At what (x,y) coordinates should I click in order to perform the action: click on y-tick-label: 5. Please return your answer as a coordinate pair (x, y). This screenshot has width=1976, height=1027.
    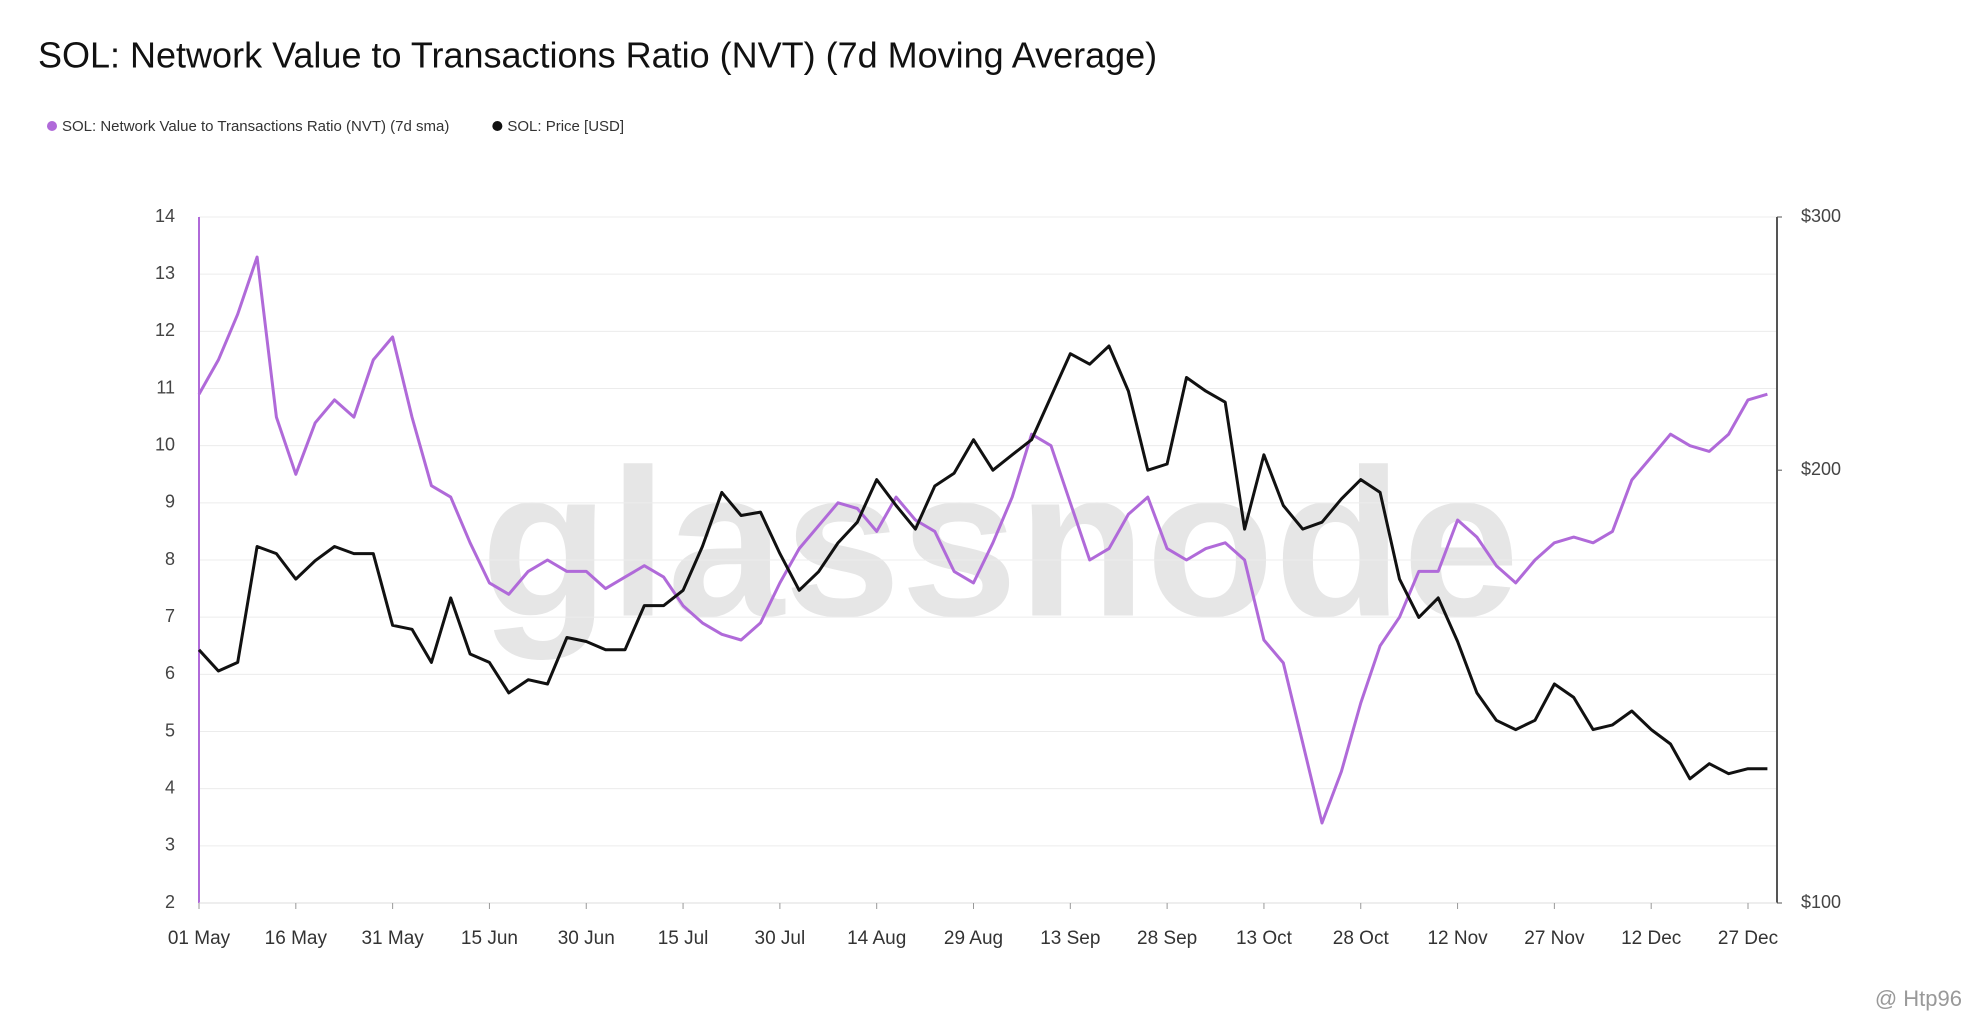
    Looking at the image, I should click on (170, 730).